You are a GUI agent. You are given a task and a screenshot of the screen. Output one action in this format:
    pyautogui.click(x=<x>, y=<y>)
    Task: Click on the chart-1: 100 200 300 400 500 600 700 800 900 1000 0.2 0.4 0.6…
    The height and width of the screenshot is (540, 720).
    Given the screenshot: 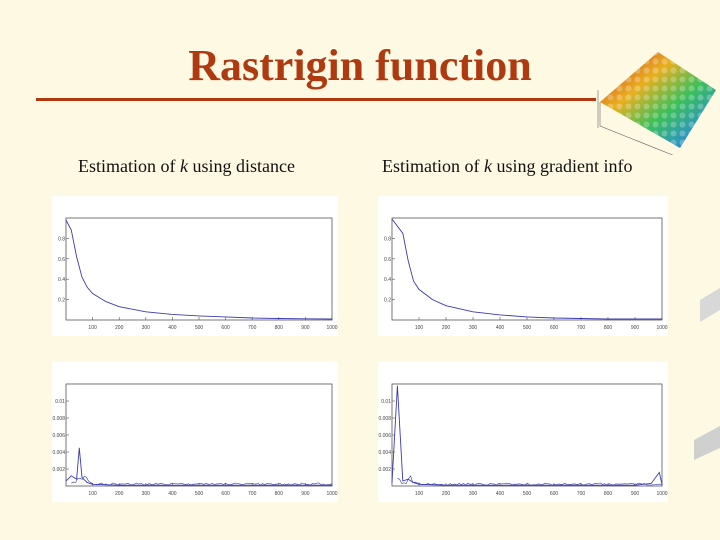 What is the action you would take?
    pyautogui.click(x=526, y=274)
    